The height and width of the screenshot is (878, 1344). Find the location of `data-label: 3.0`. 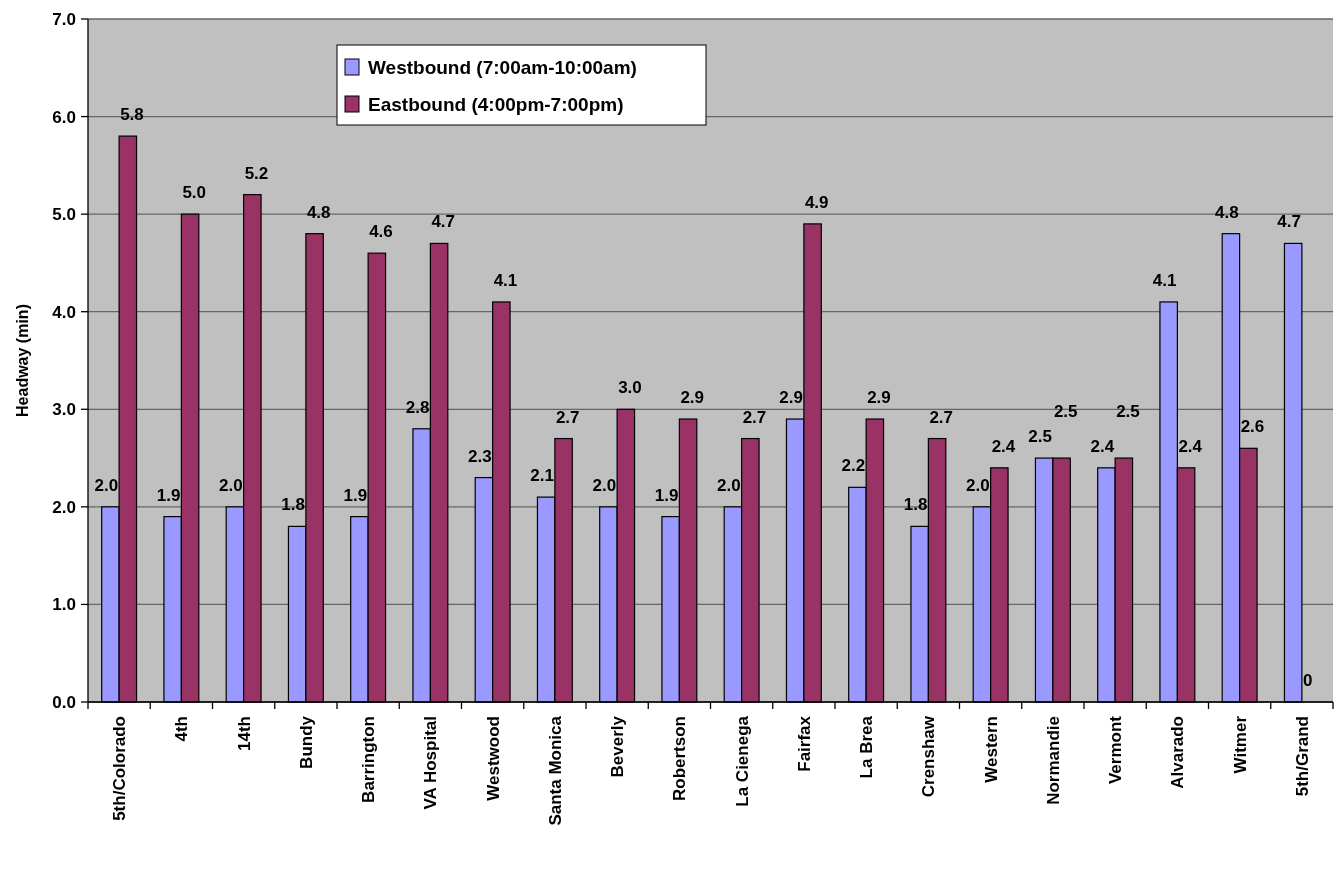

data-label: 3.0 is located at coordinates (630, 388).